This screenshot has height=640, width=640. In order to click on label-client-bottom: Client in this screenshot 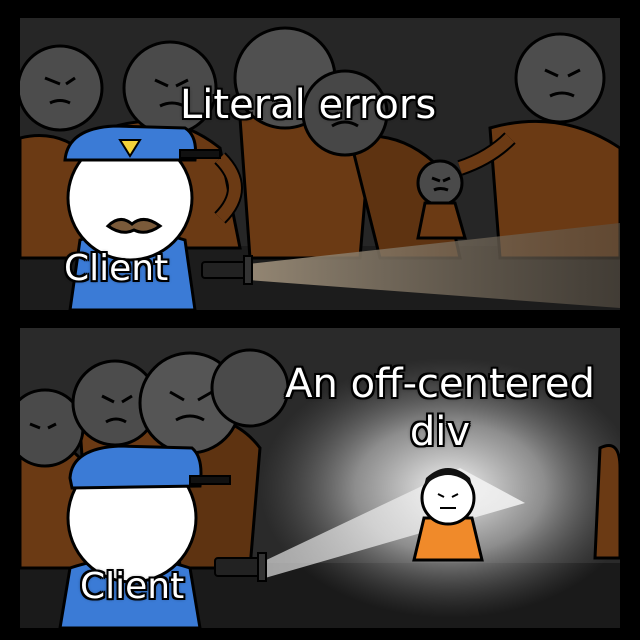, I will do `click(132, 586)`.